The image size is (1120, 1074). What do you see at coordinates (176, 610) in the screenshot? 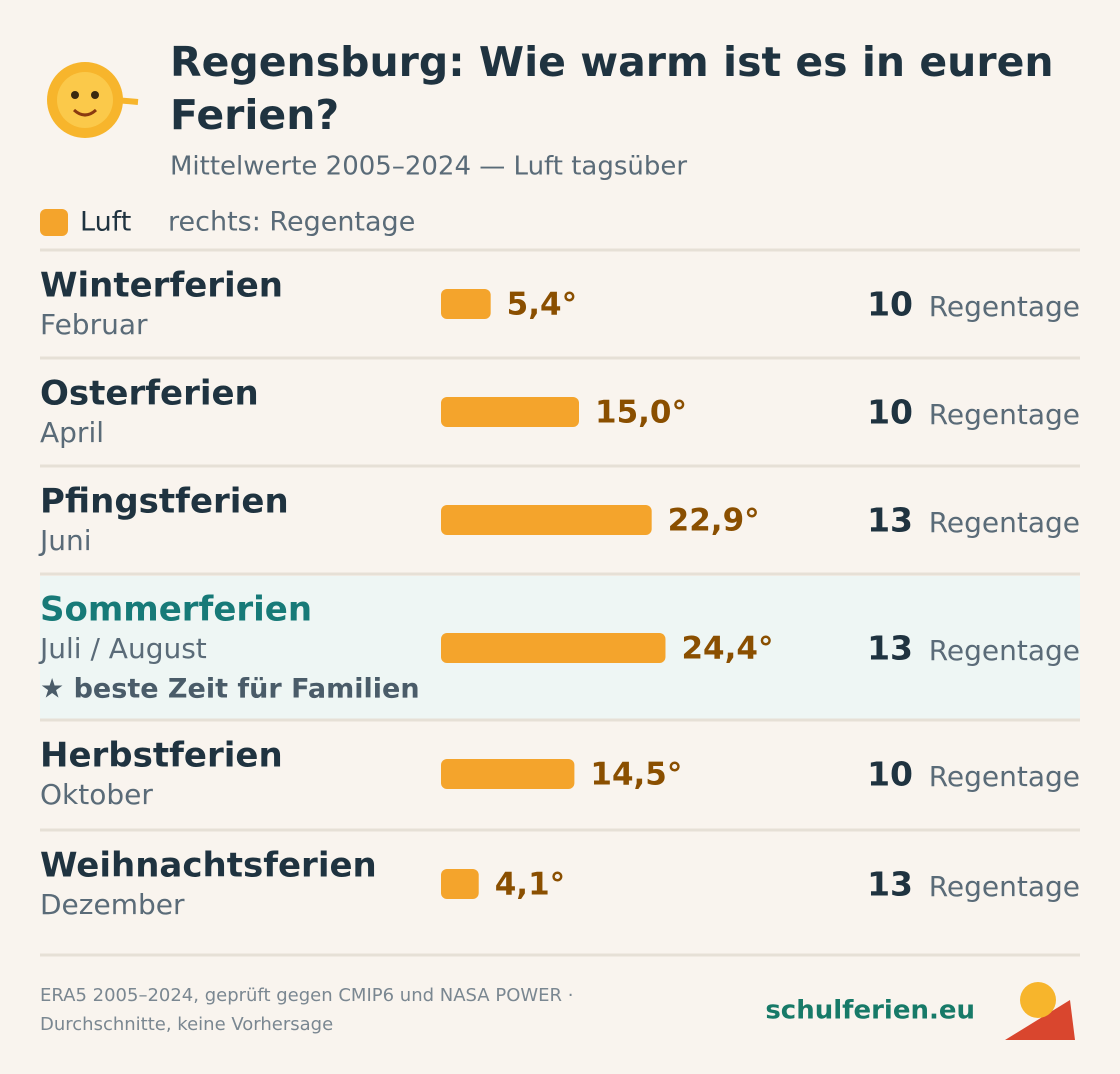
I see `category-label: Sommerferien` at bounding box center [176, 610].